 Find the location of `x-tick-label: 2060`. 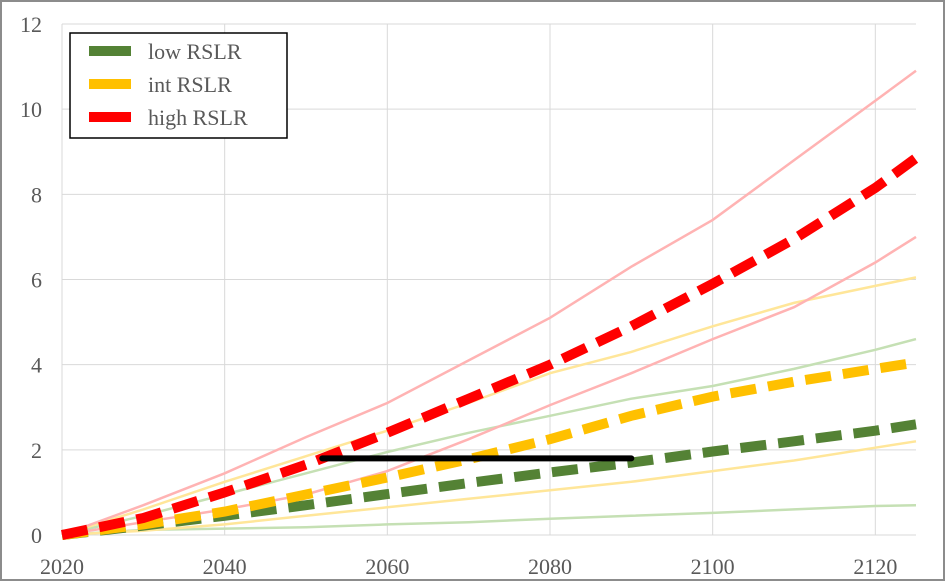

x-tick-label: 2060 is located at coordinates (387, 566).